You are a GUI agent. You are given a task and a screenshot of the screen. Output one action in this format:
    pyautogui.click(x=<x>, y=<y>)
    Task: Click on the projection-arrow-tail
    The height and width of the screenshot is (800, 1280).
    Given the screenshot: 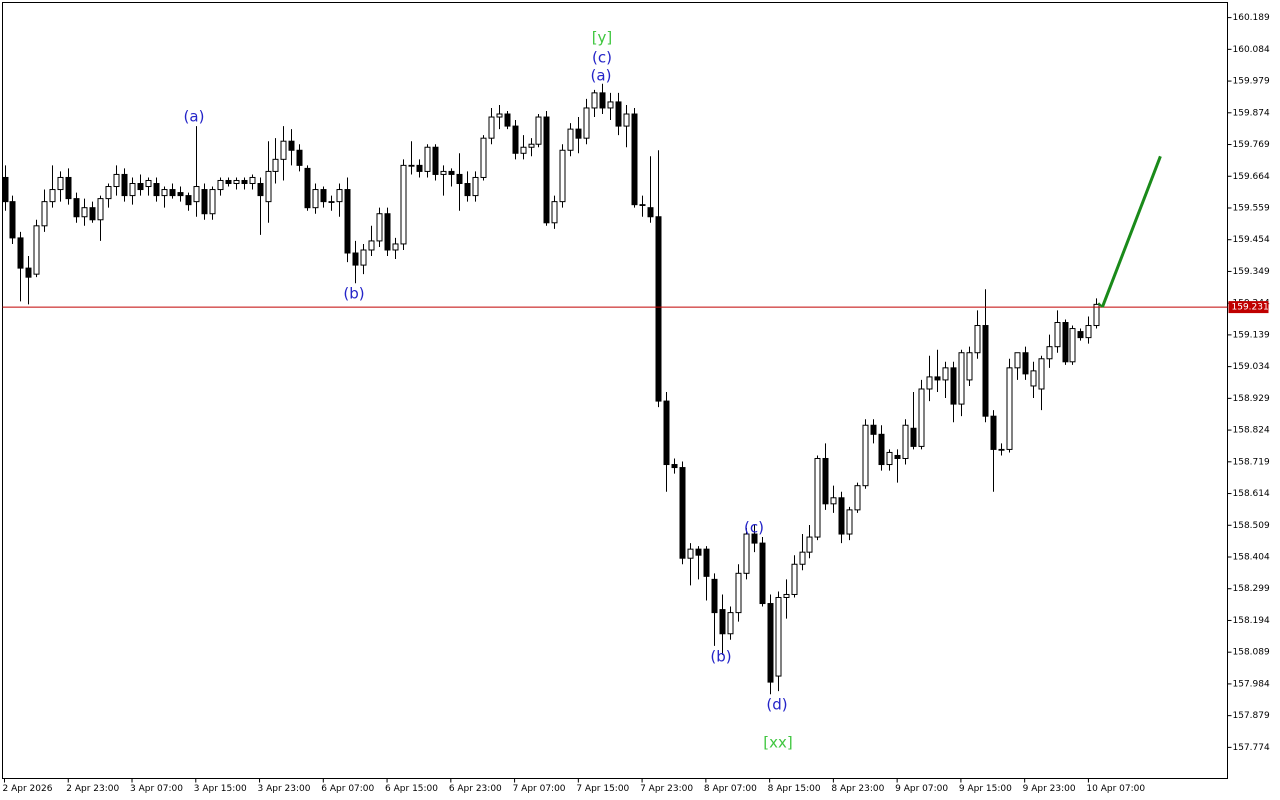 What is the action you would take?
    pyautogui.click(x=1100, y=305)
    